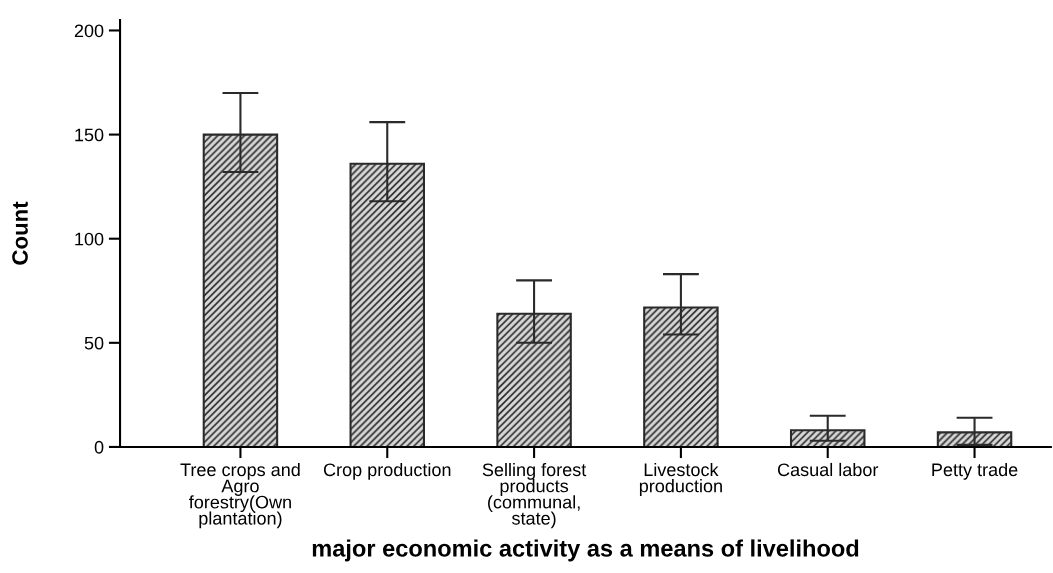  I want to click on y-tick-label: 50, so click(94, 343).